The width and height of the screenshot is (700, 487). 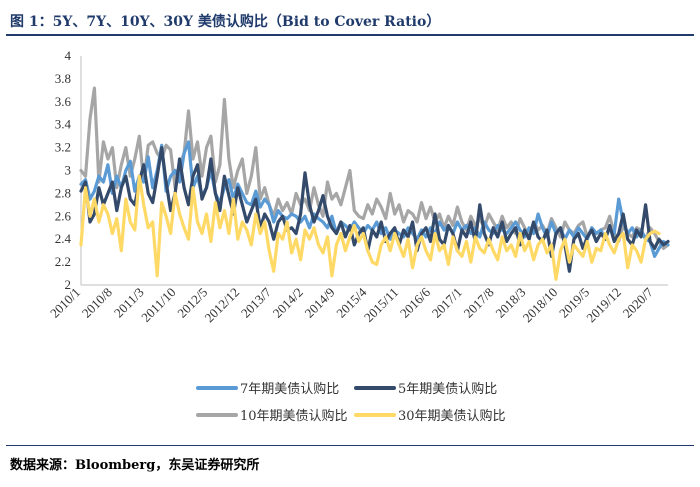 I want to click on y-tick-label: 2, so click(x=68, y=284).